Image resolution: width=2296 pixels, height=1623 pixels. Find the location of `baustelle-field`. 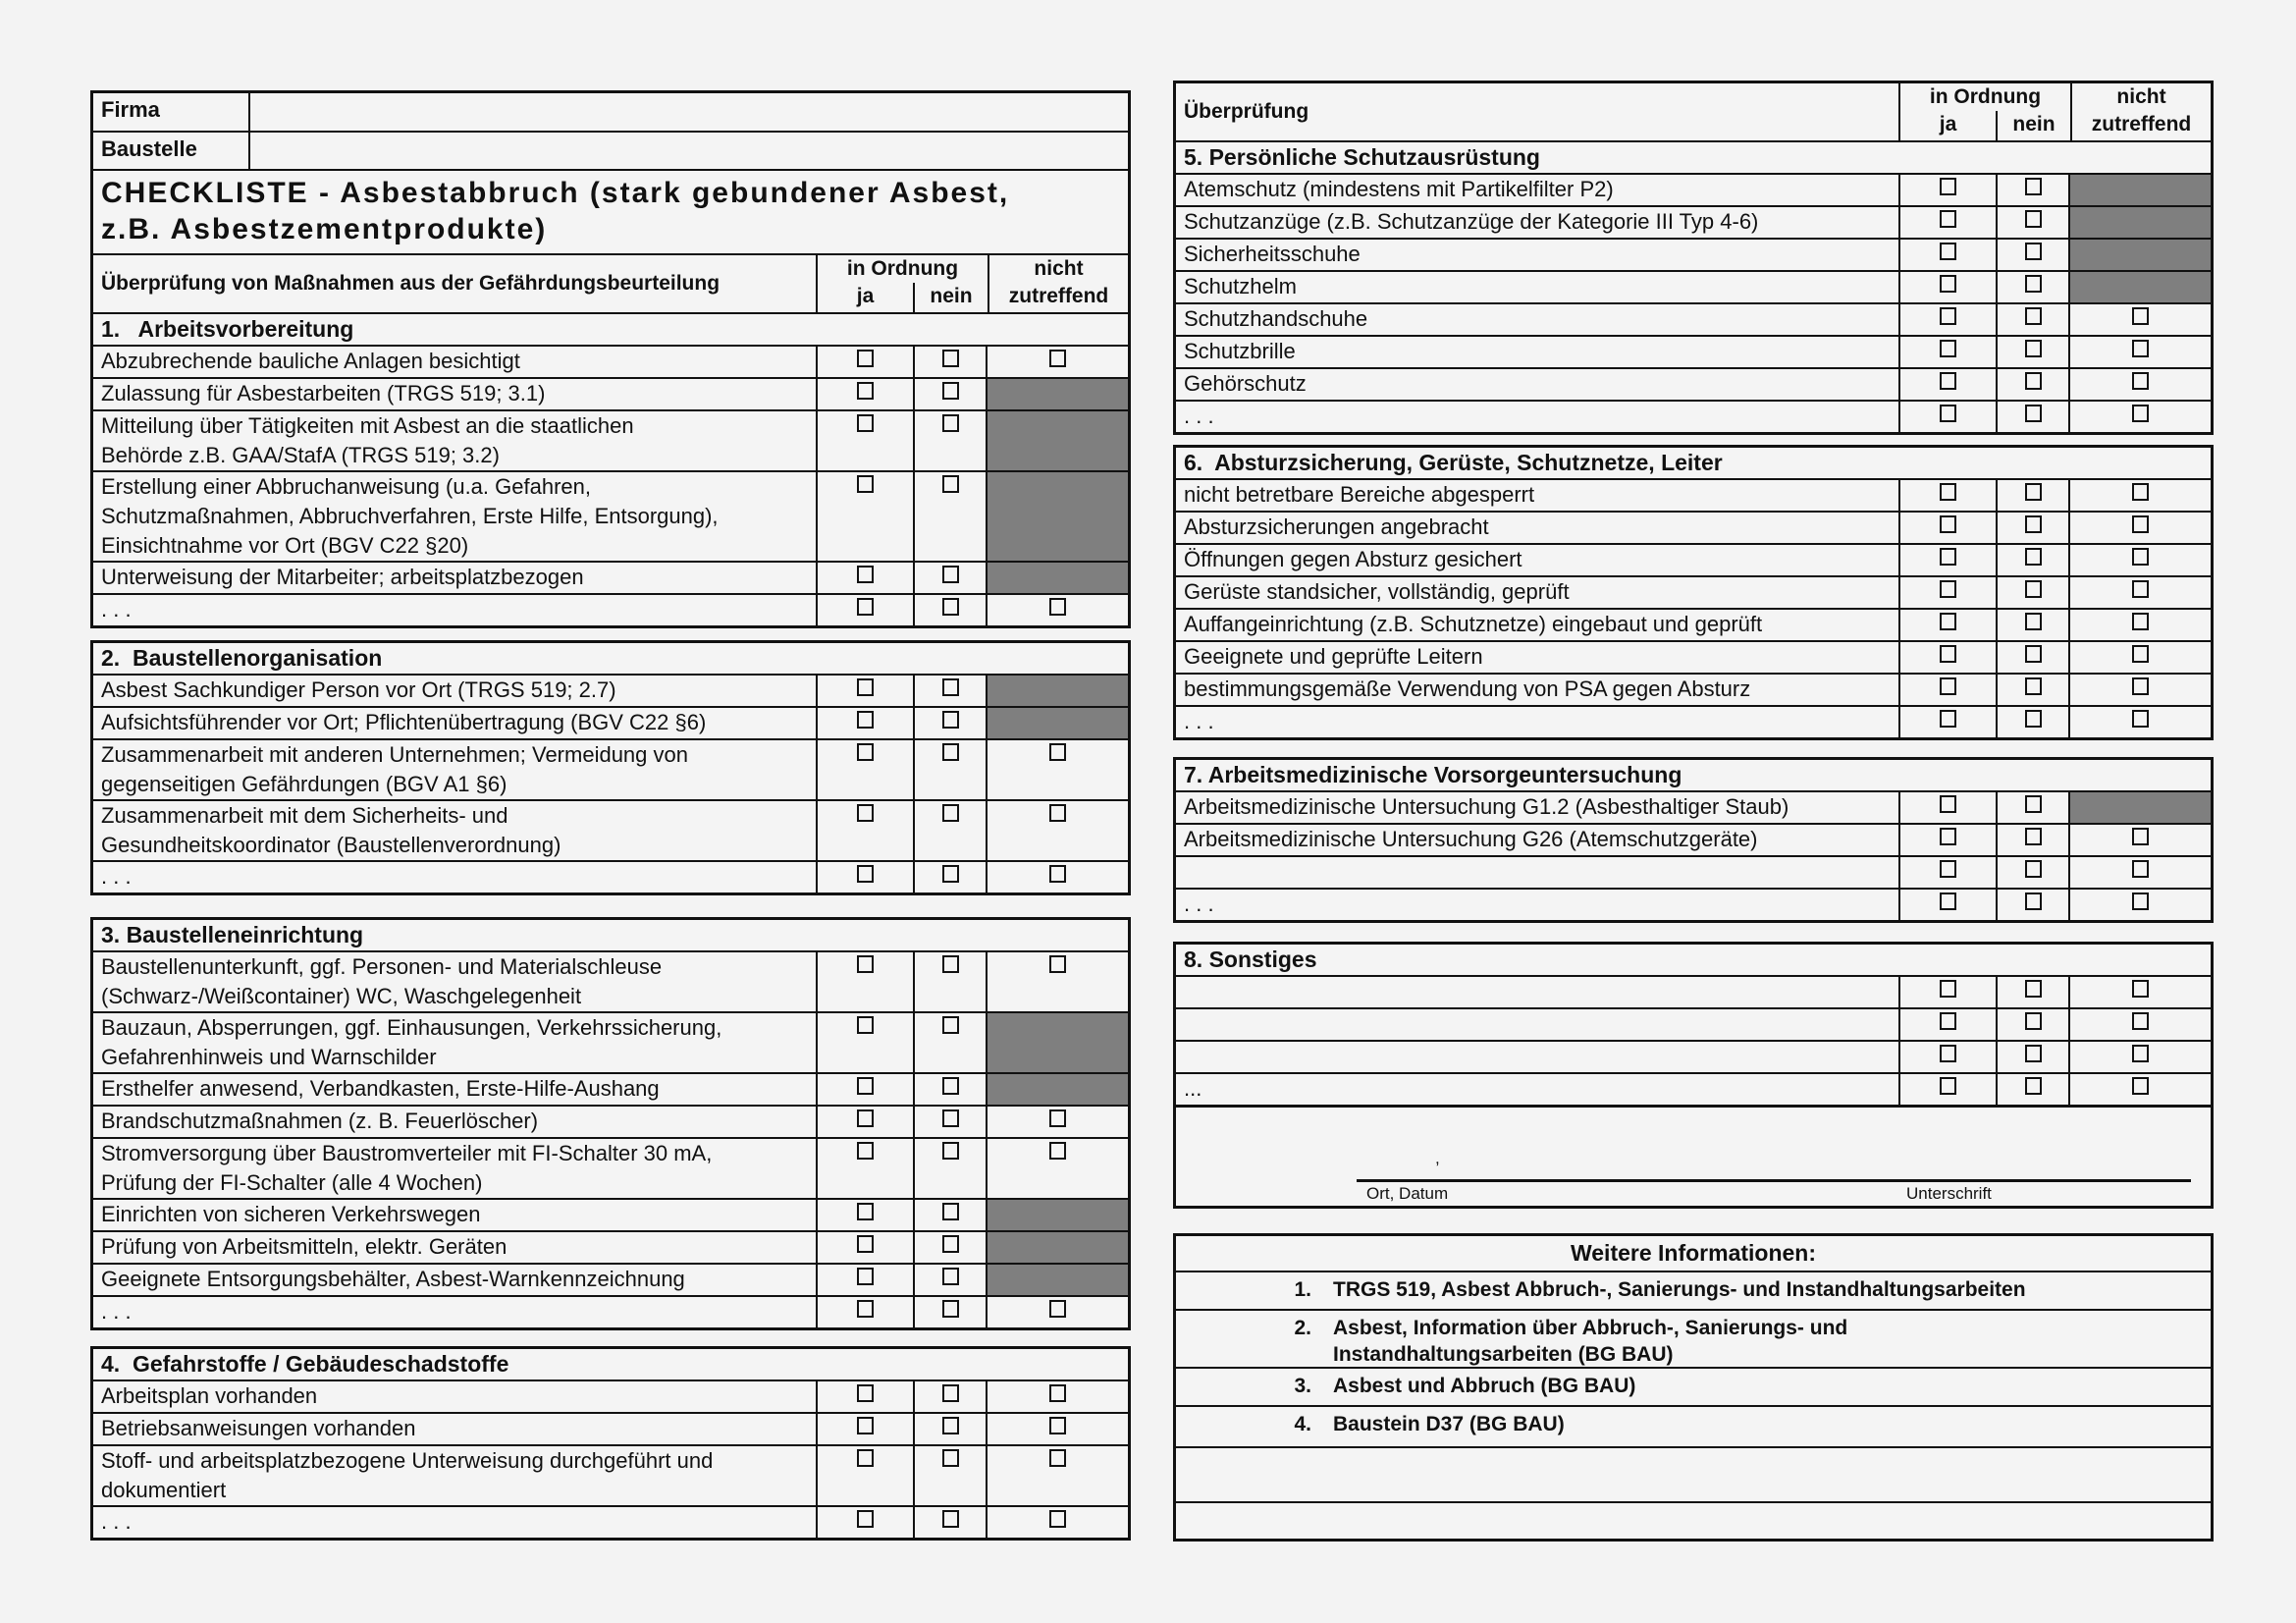

baustelle-field is located at coordinates (689, 151).